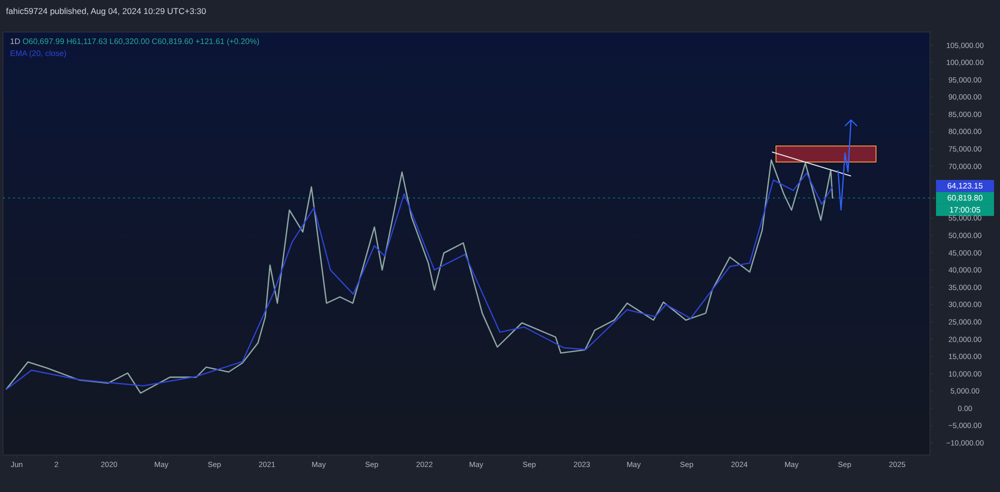 The width and height of the screenshot is (1000, 492). Describe the element at coordinates (965, 198) in the screenshot. I see `ref-line-label: 60,819.80` at that location.